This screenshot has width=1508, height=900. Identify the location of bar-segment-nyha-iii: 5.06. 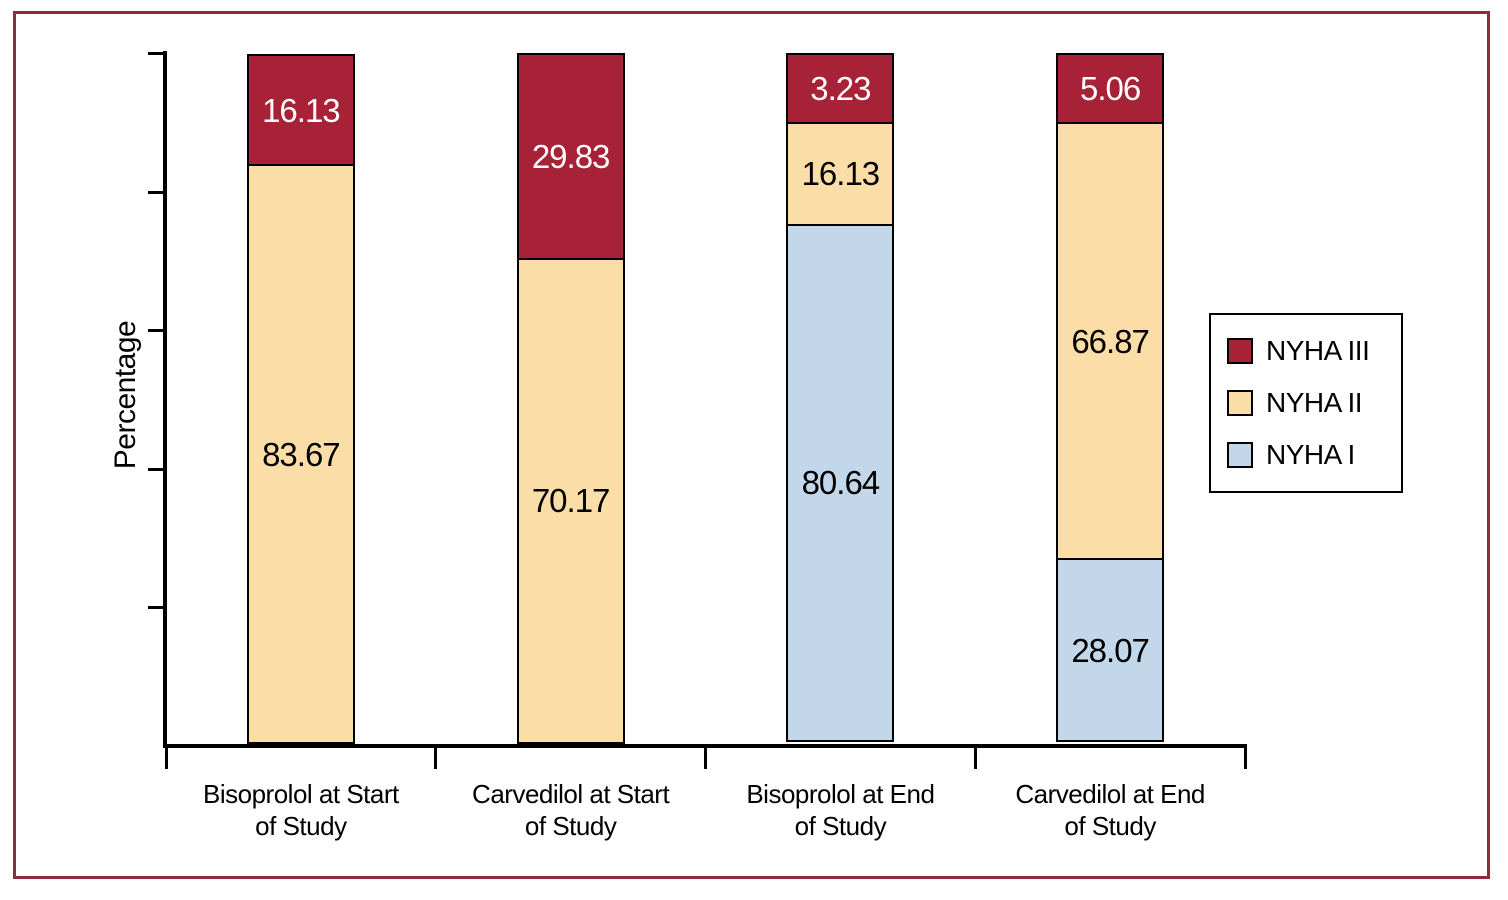
(1110, 88).